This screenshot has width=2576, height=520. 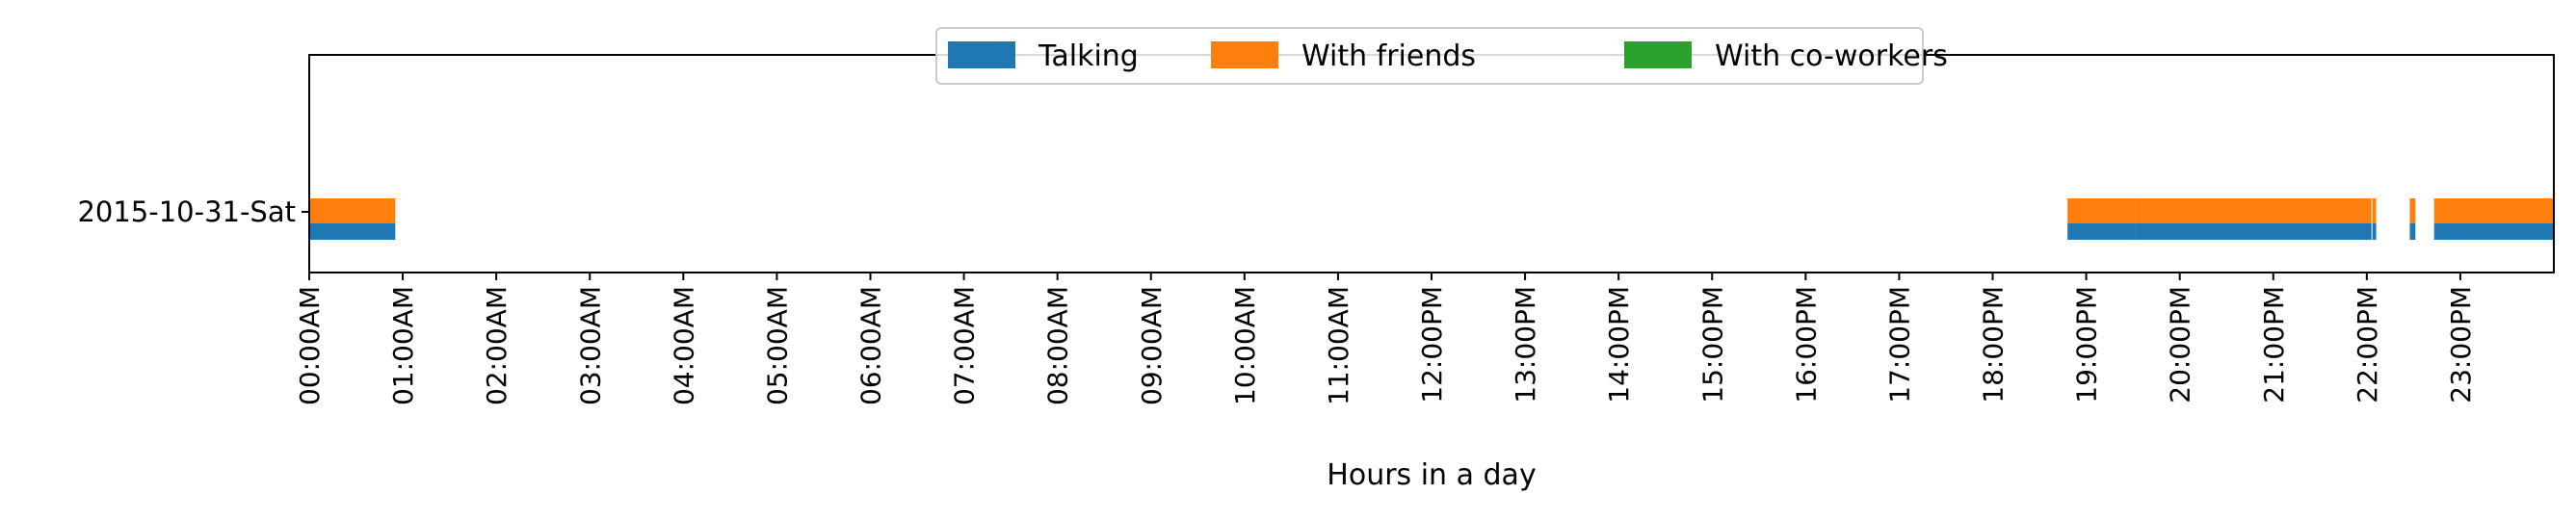 What do you see at coordinates (1658, 55) in the screenshot?
I see `legend-swatch-with-co-workers` at bounding box center [1658, 55].